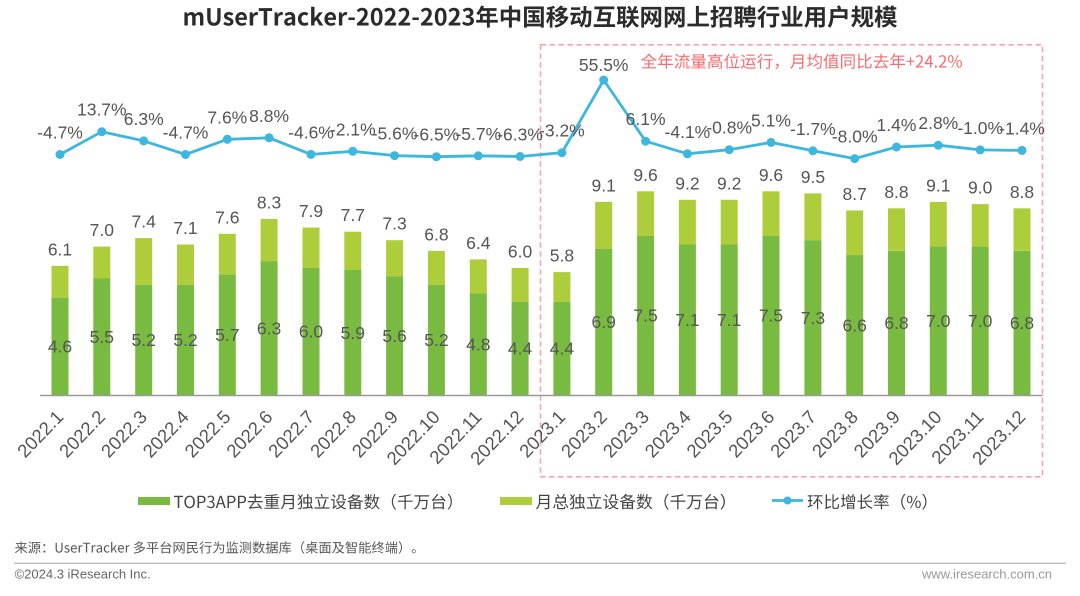 The image size is (1080, 596). What do you see at coordinates (353, 333) in the screenshot?
I see `svg-text: 5.9` at bounding box center [353, 333].